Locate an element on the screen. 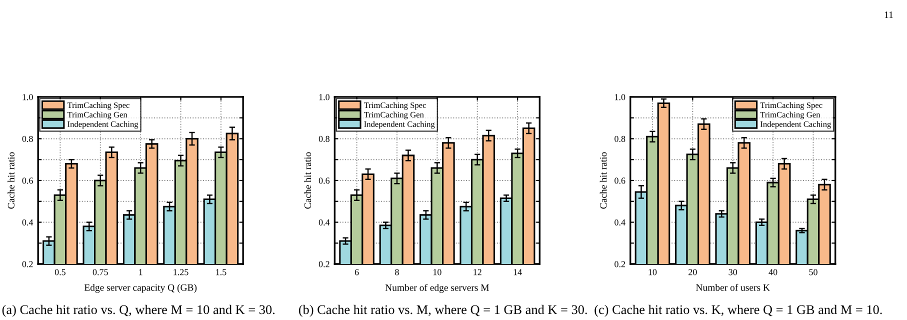  x-tick-label: 0.75 is located at coordinates (100, 272).